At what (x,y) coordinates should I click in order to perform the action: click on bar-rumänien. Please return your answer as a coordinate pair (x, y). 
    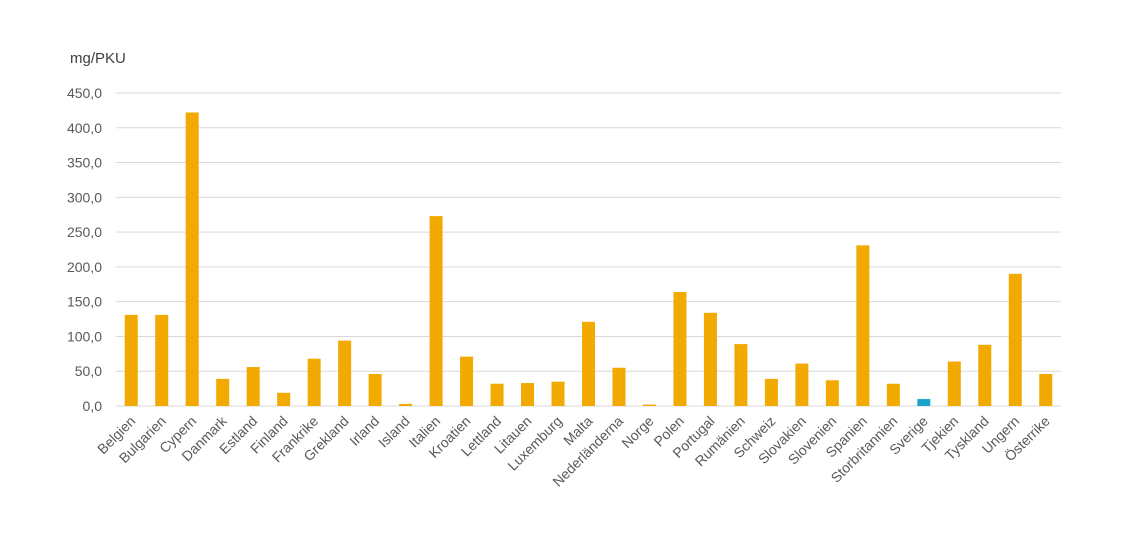
    Looking at the image, I should click on (741, 375).